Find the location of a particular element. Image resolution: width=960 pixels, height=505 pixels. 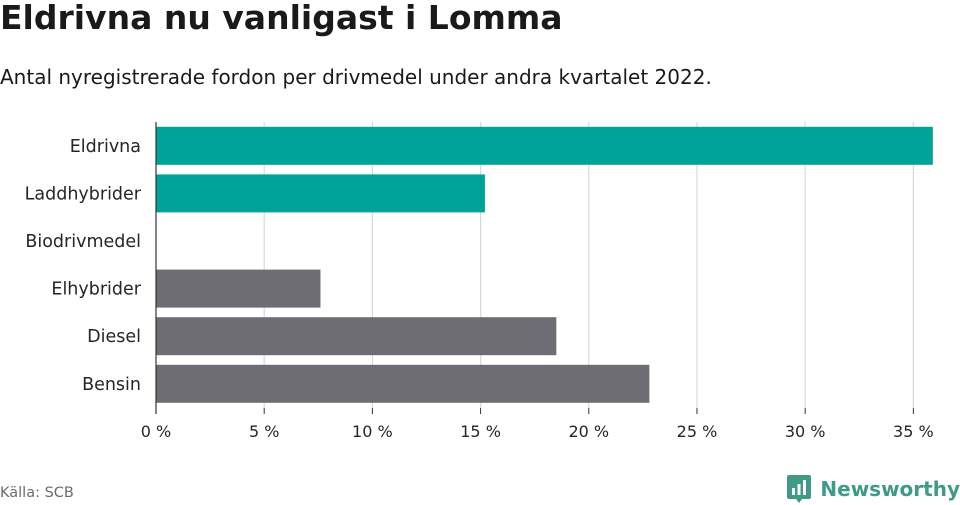

x-tick-label: 5 % is located at coordinates (264, 431).